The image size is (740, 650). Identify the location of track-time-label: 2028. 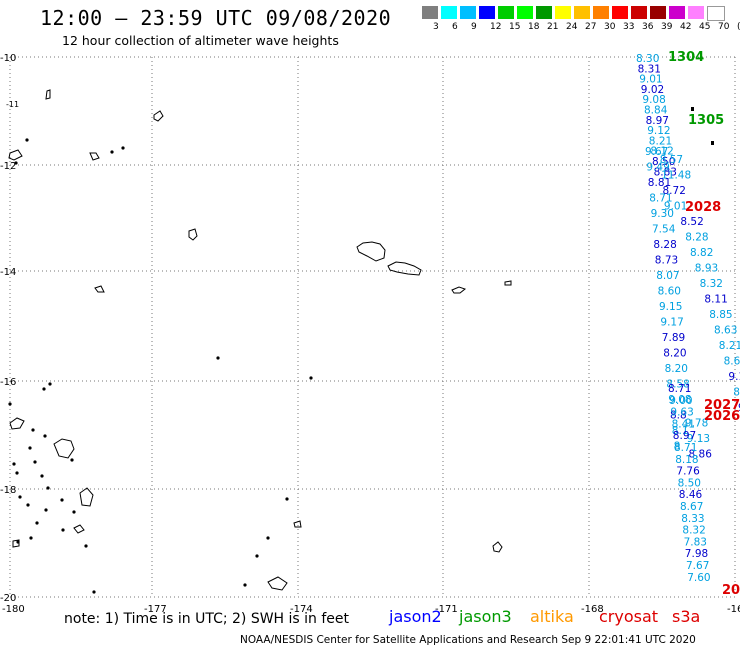
(703, 207).